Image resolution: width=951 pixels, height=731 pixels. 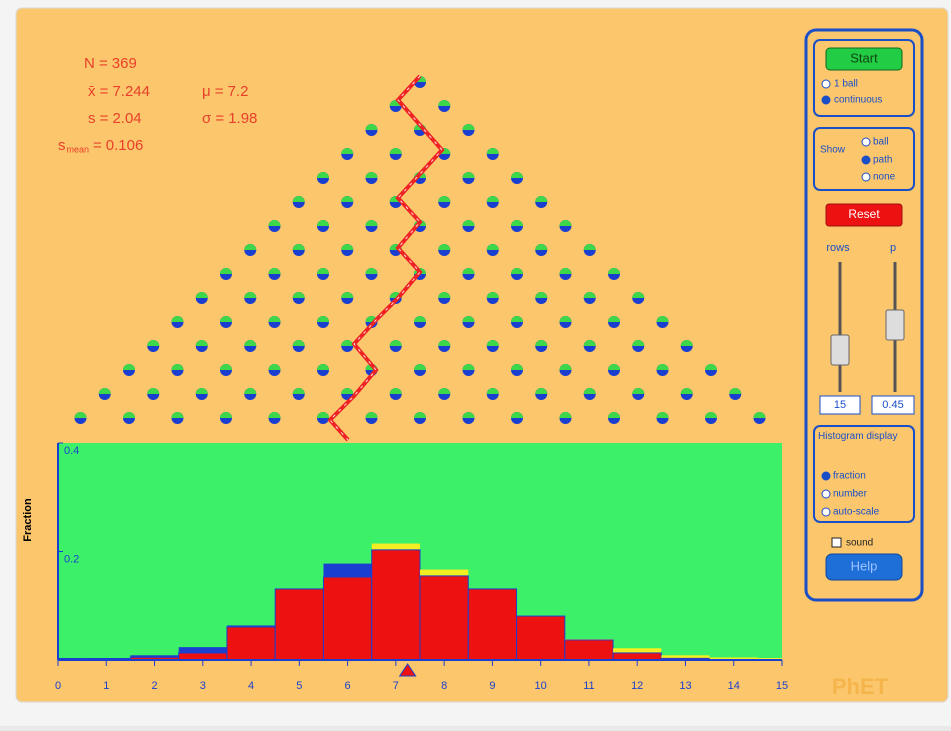 I want to click on rows-slider-knob, so click(x=840, y=350).